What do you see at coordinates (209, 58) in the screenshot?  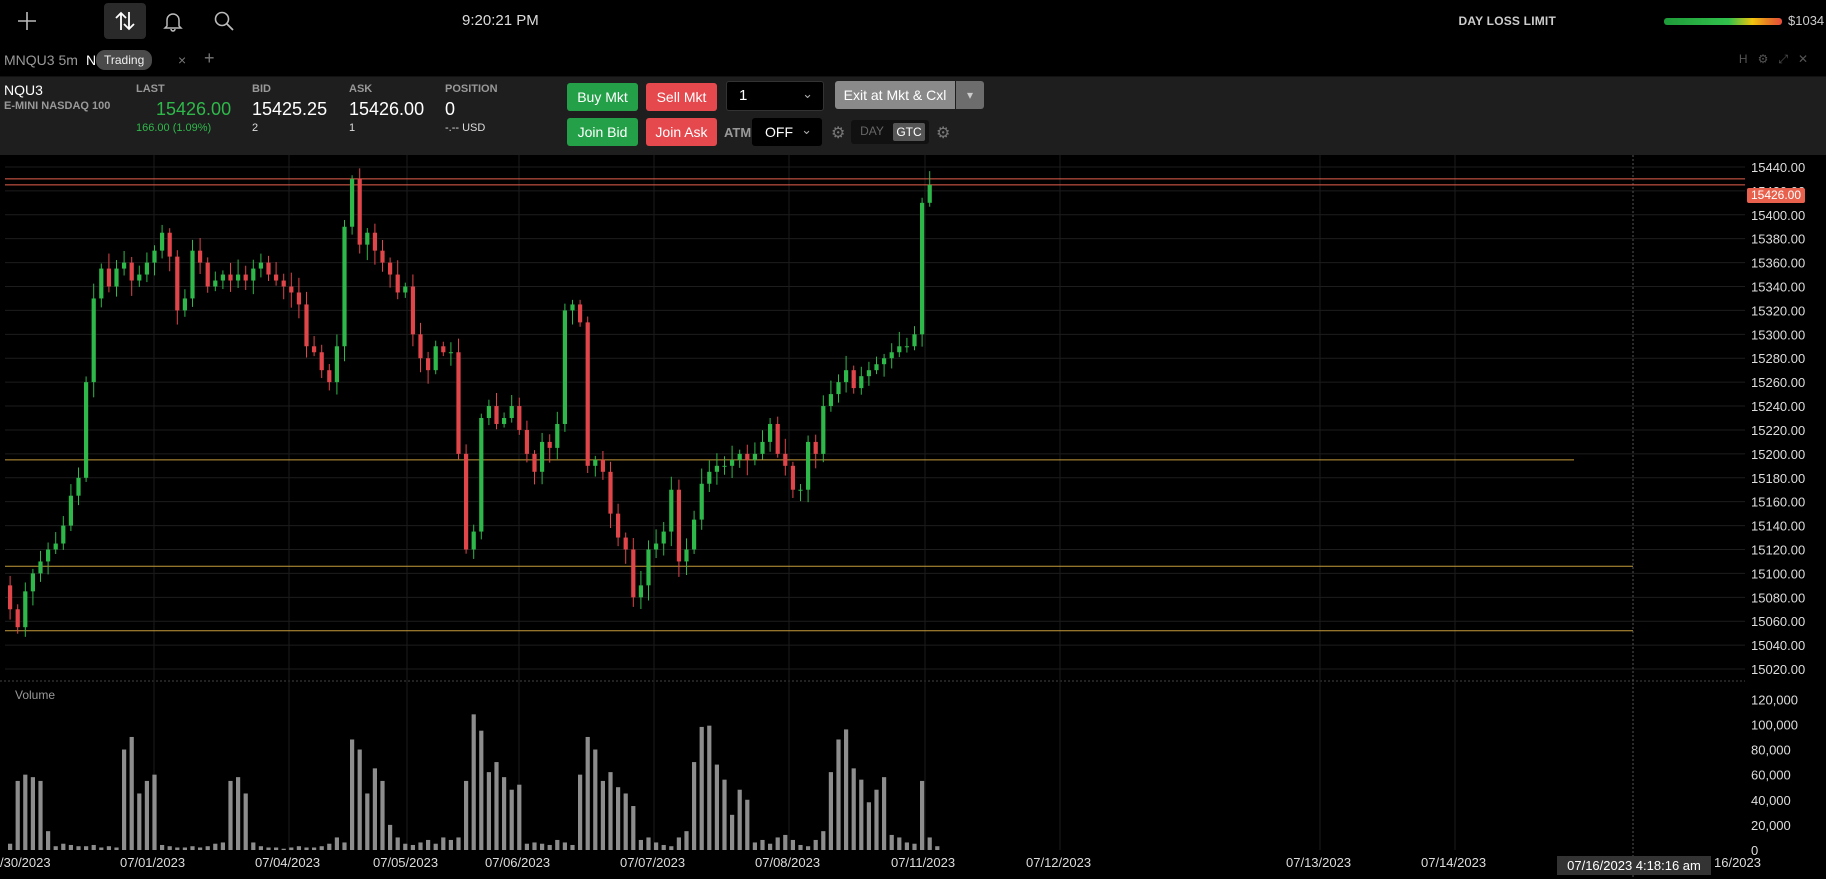 I see `add-tab-icon: +` at bounding box center [209, 58].